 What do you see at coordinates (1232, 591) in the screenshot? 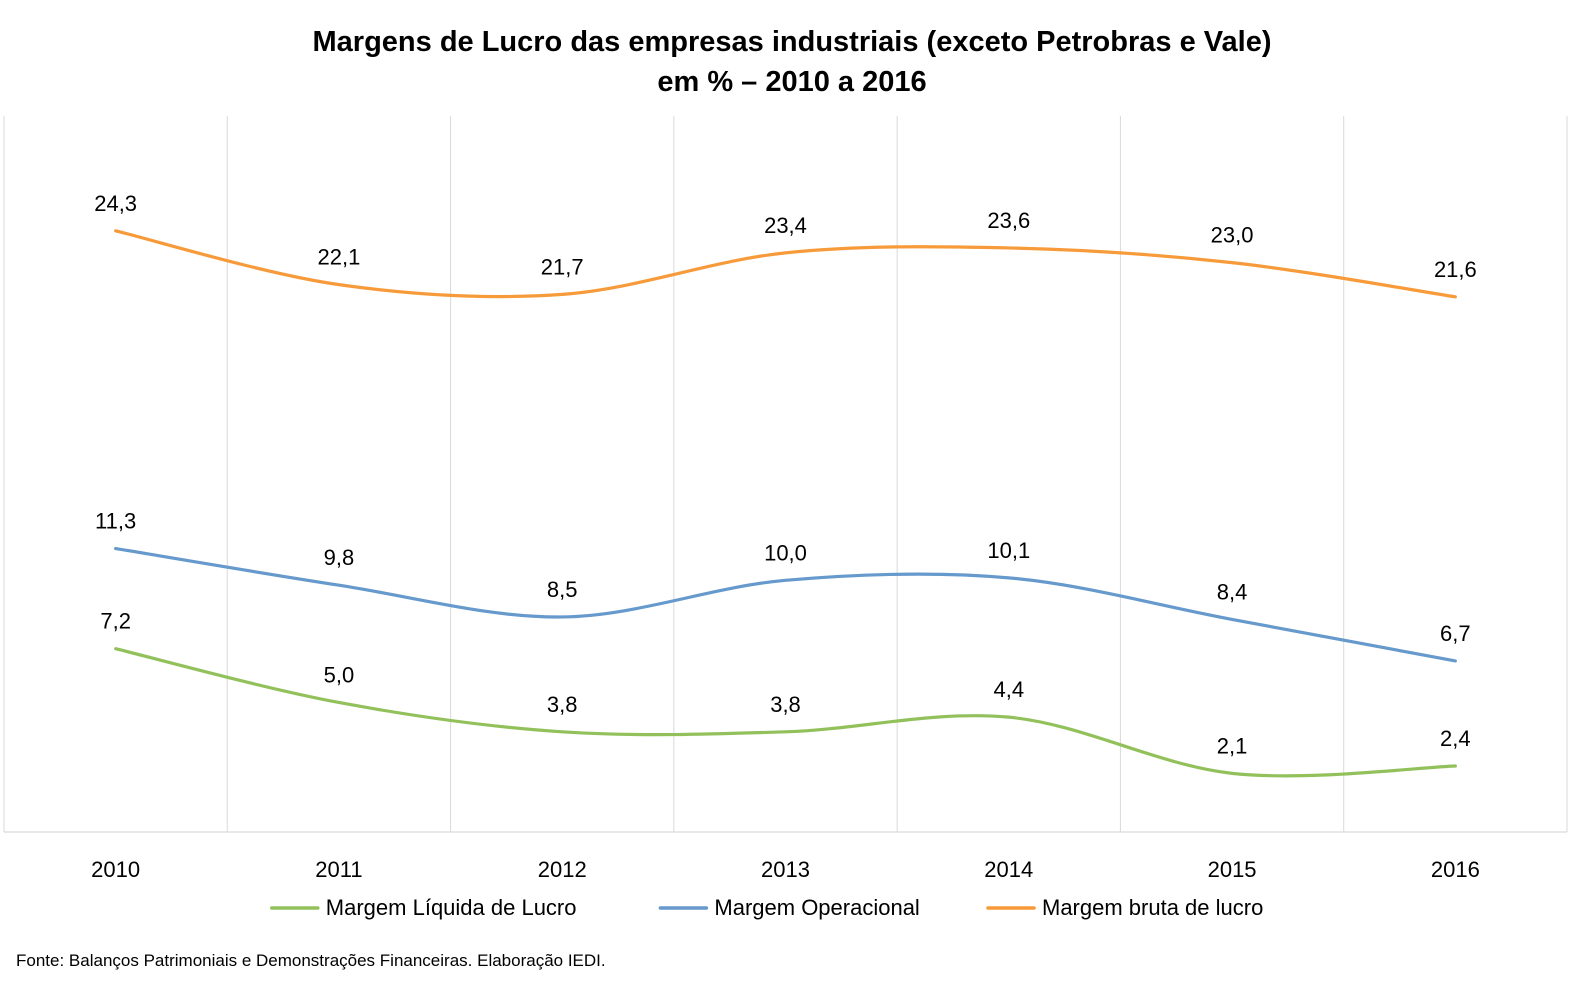
I see `data-label: 8,4` at bounding box center [1232, 591].